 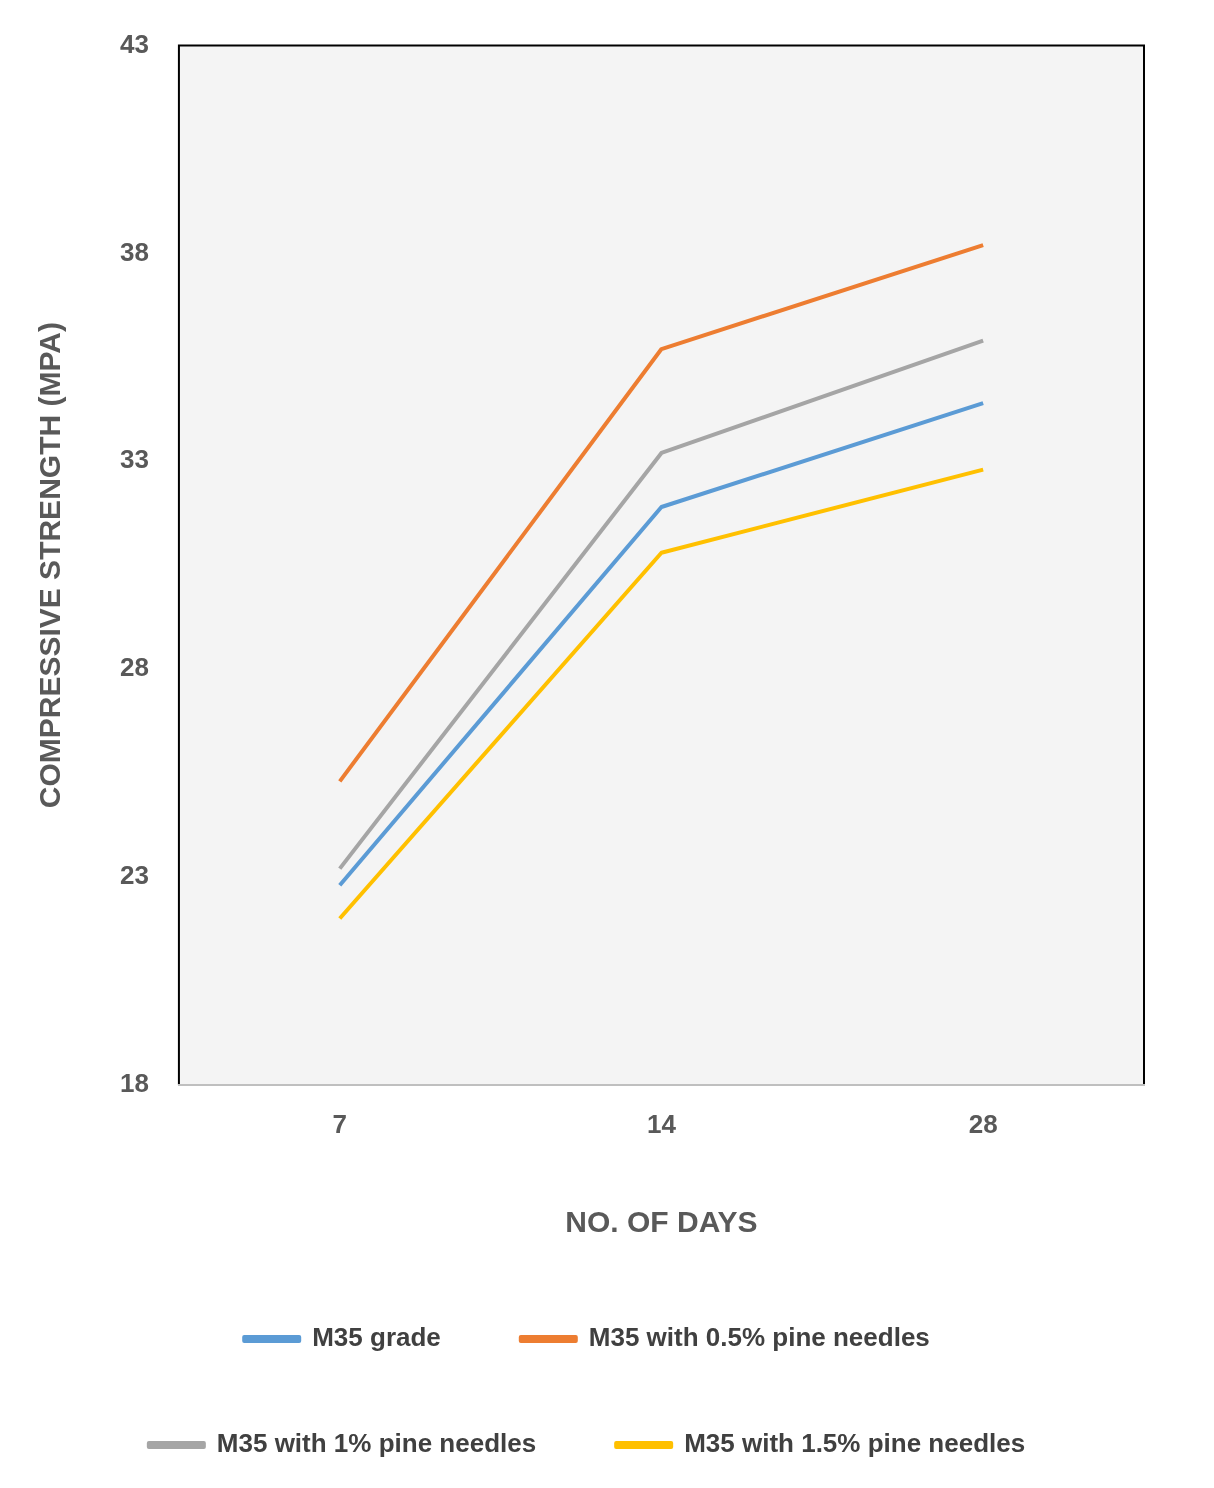 What do you see at coordinates (134, 43) in the screenshot?
I see `y-tick-label: 43` at bounding box center [134, 43].